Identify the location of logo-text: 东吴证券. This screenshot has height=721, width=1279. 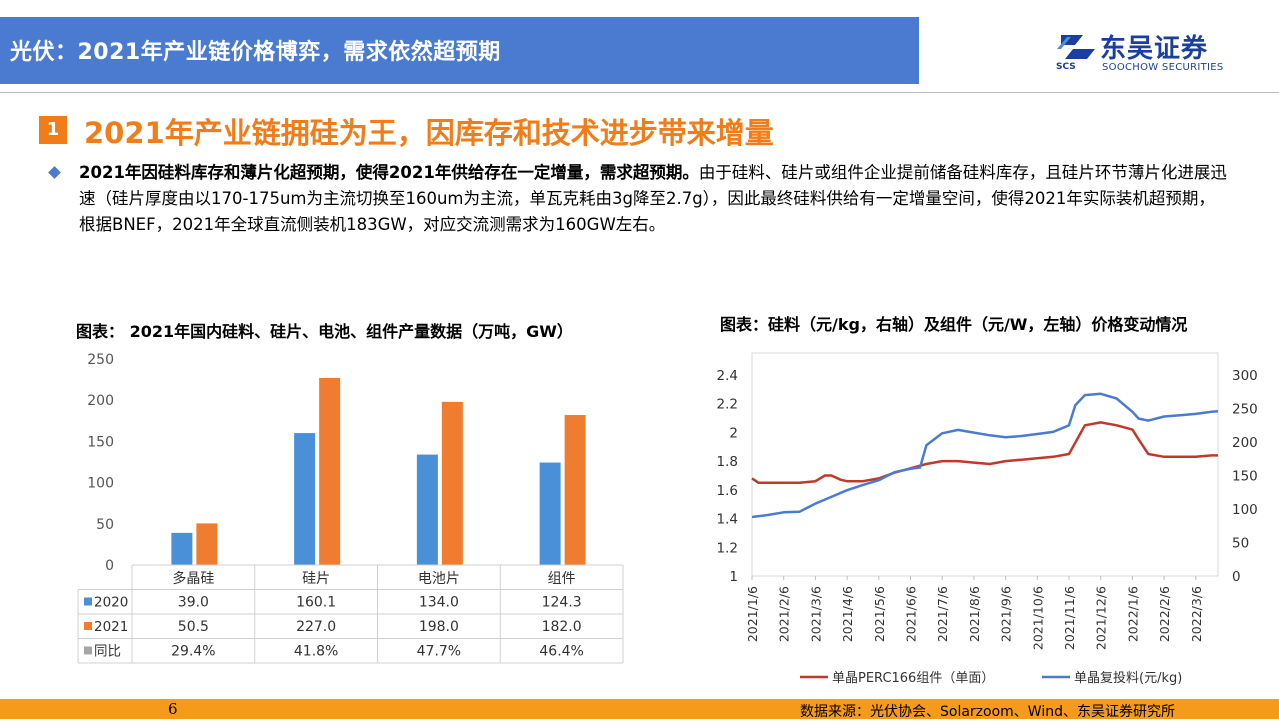
(1154, 49).